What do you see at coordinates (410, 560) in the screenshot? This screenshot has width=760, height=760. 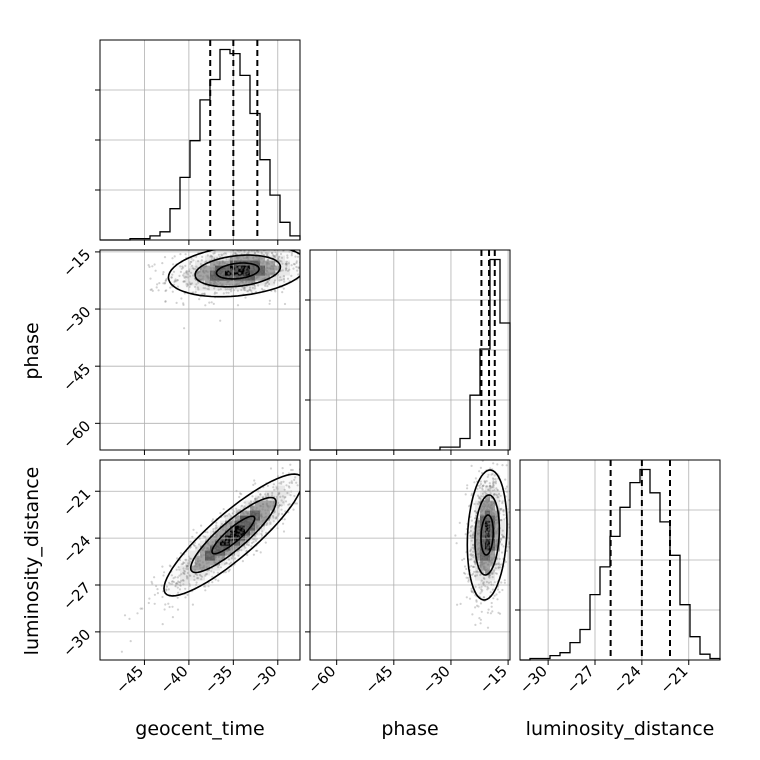 I see `panel-luminosity-distance-phase` at bounding box center [410, 560].